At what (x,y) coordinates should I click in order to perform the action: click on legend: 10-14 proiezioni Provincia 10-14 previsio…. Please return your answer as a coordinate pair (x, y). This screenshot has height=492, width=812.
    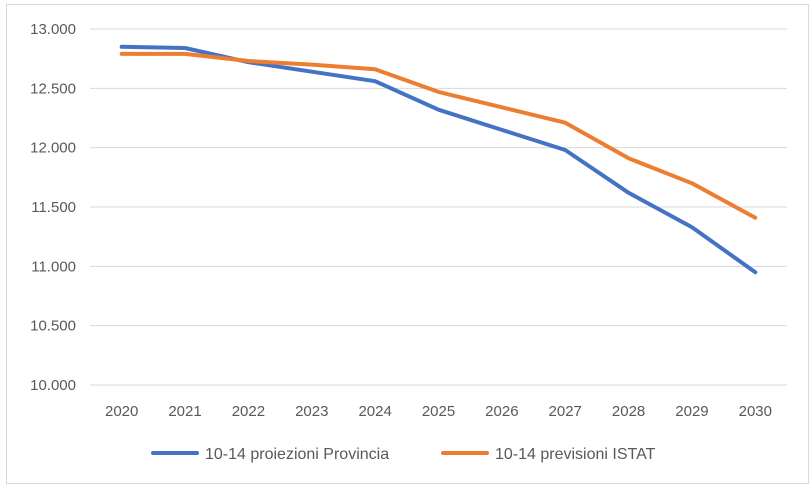
    Looking at the image, I should click on (403, 454).